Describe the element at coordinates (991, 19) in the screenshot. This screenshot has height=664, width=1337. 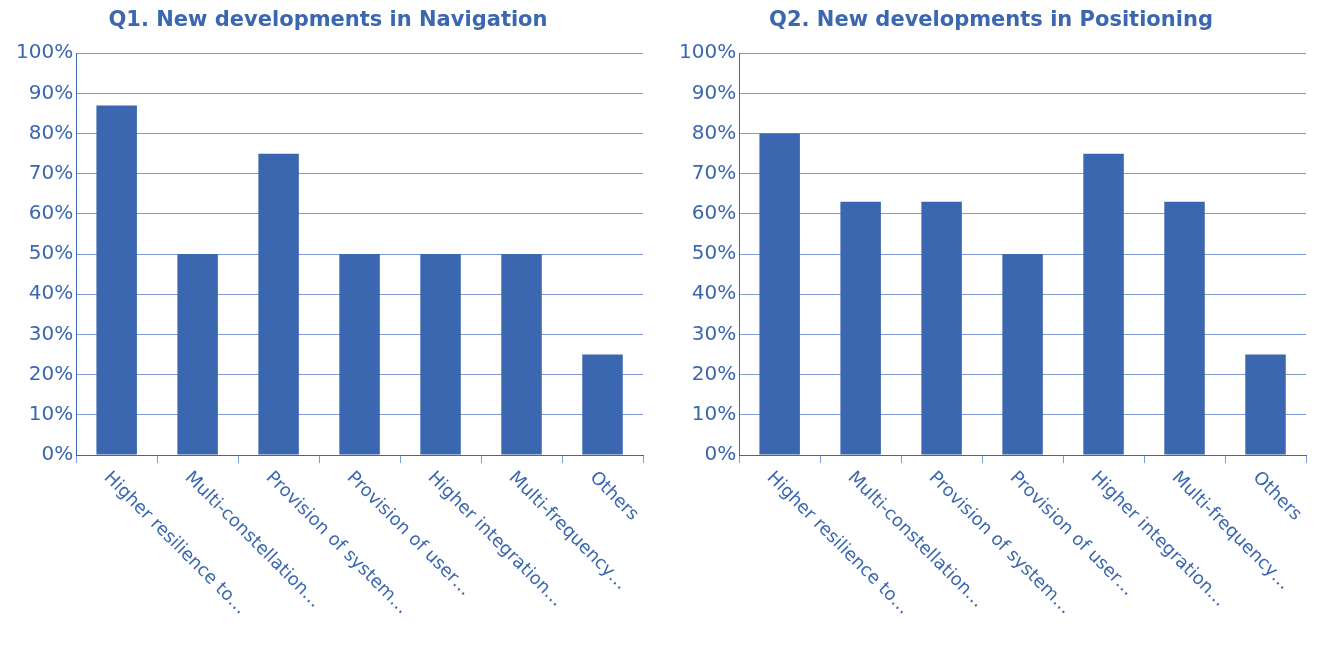
I see `chart-title: Q2. New developments in Positioning` at that location.